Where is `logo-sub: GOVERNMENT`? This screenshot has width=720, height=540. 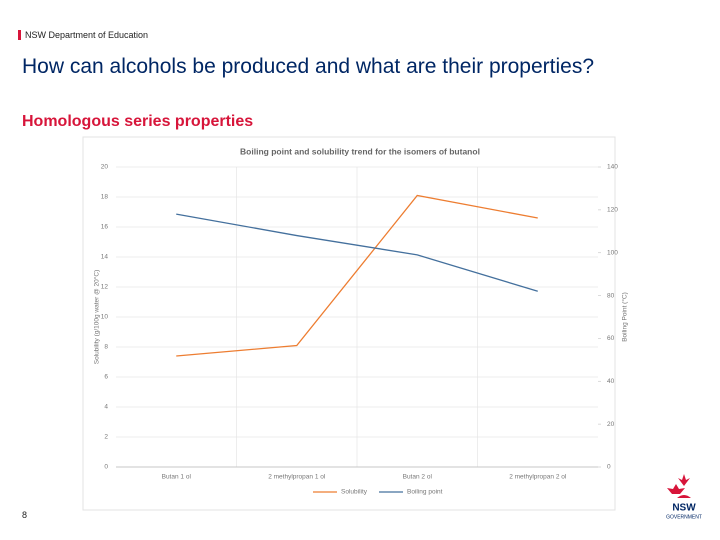 logo-sub: GOVERNMENT is located at coordinates (684, 517).